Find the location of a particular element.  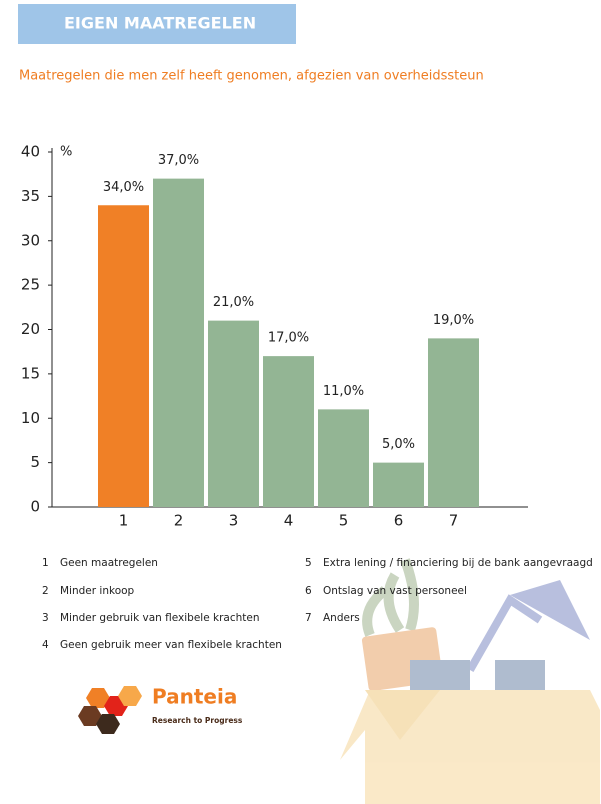

illustration is located at coordinates (470, 681).